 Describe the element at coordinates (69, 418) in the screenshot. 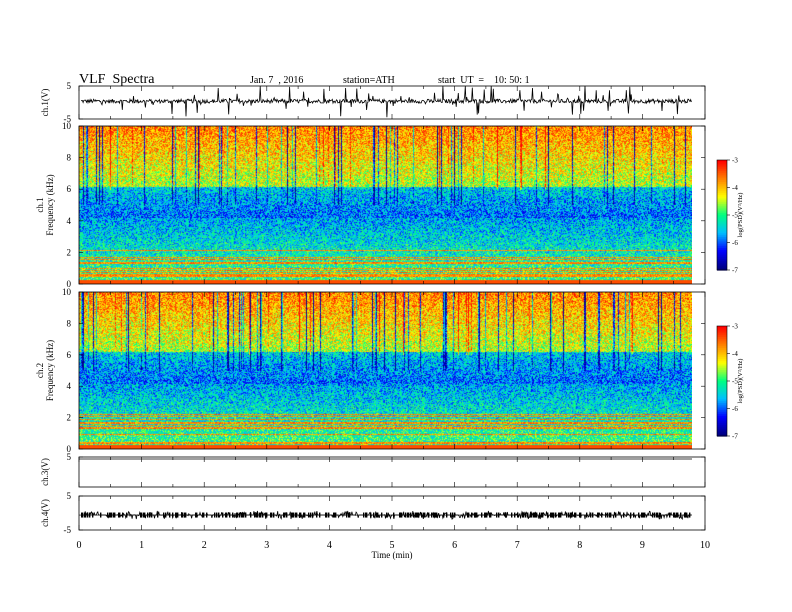

I see `y-tick-label: 2` at that location.